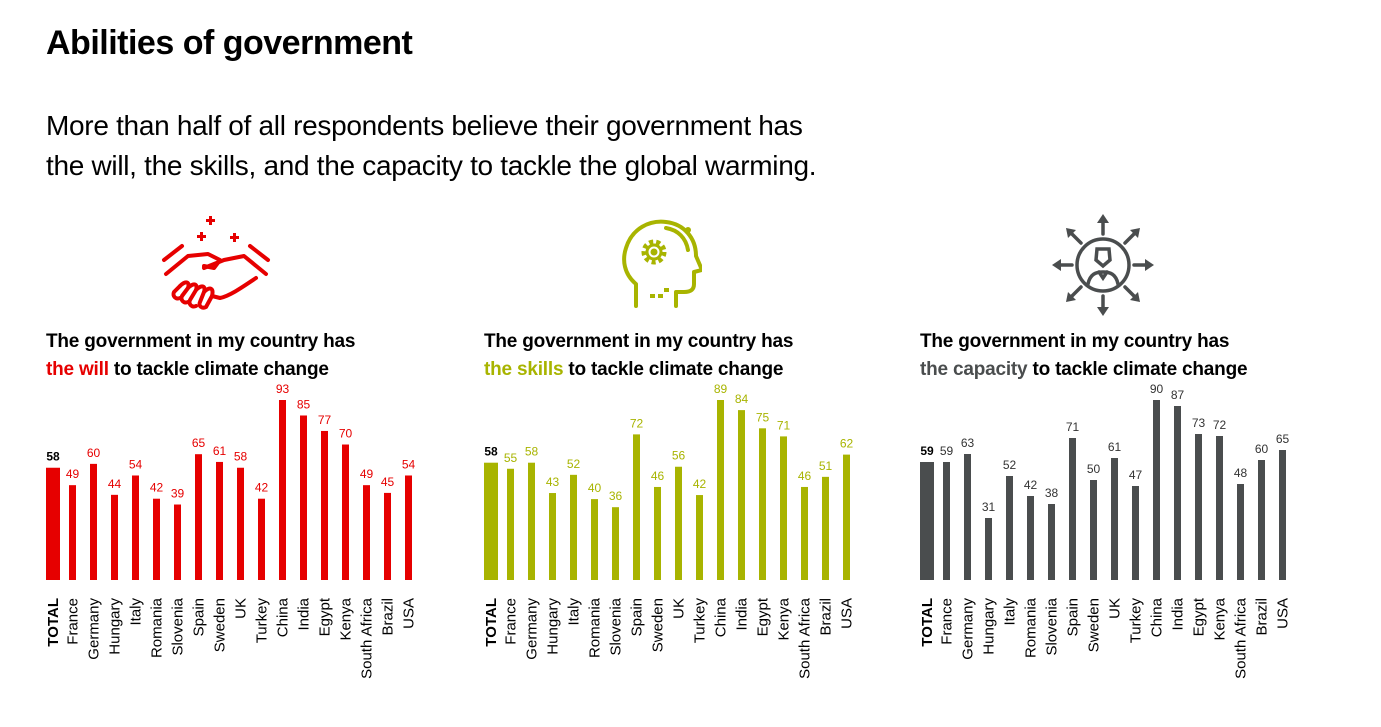 This screenshot has width=1381, height=727. I want to click on panel-heading-line: The government in my country has, so click(201, 341).